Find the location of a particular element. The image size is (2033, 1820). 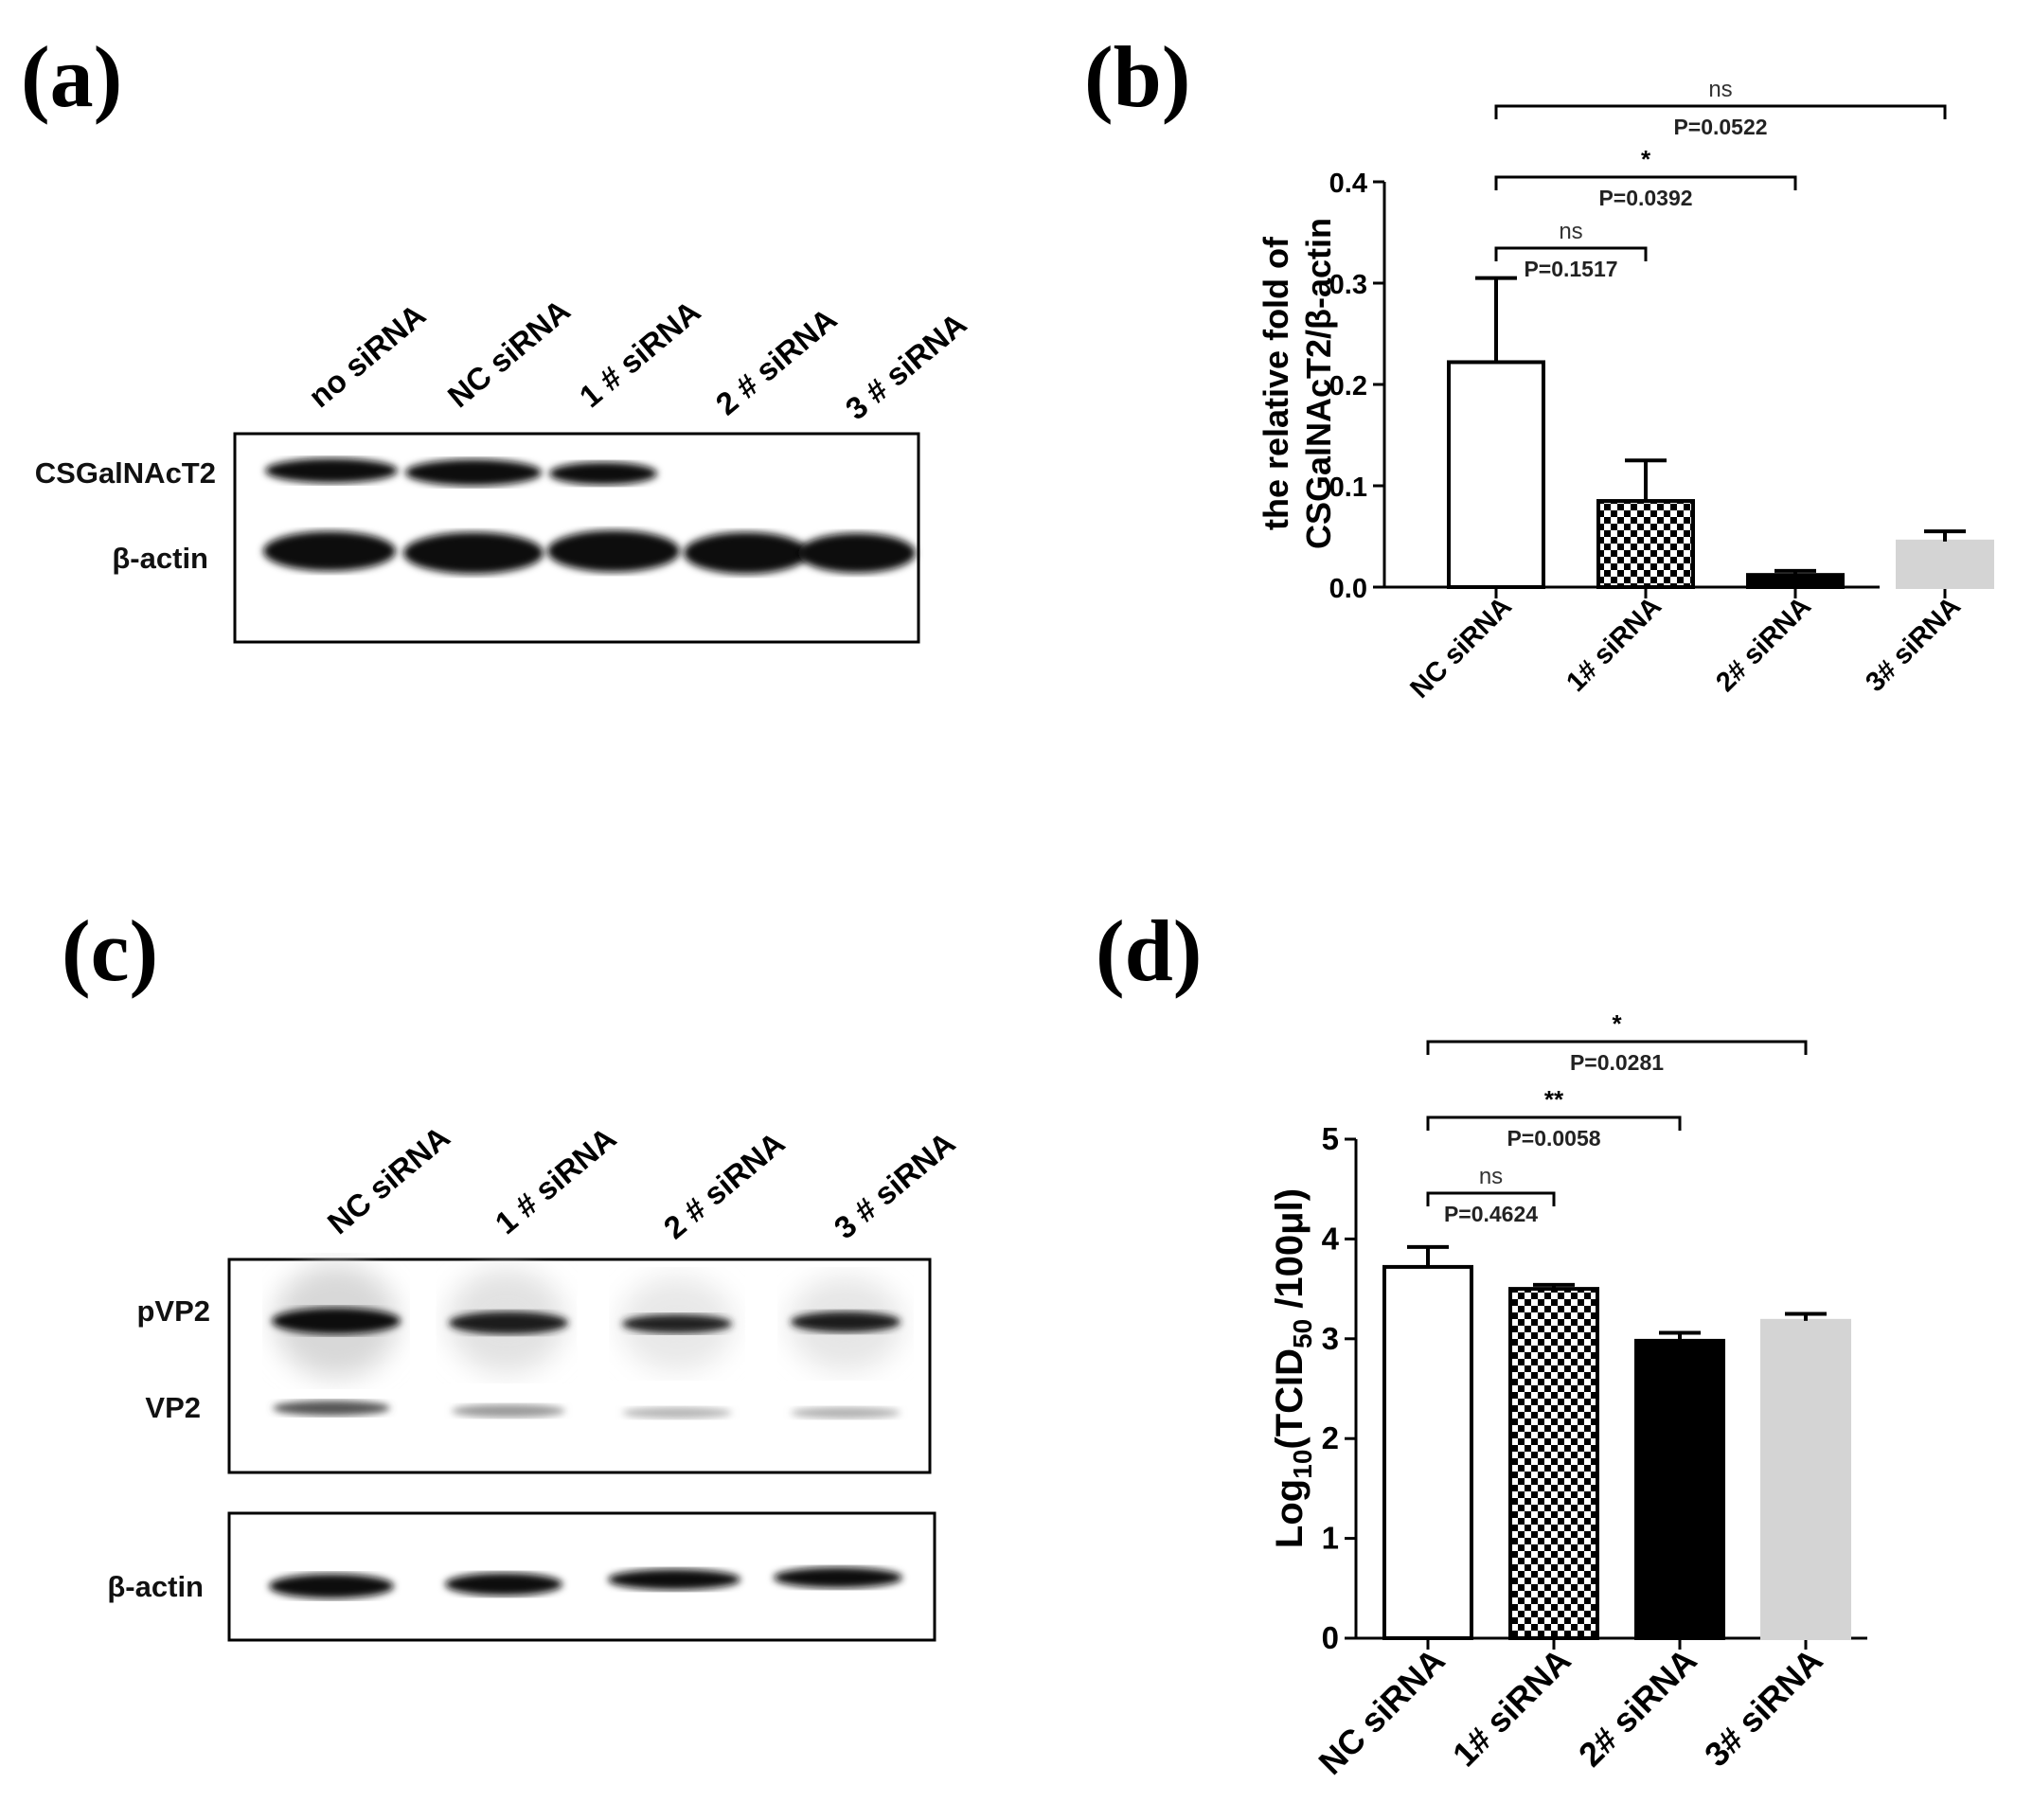

blot-c-lane-label: NC siRNA is located at coordinates (388, 1180).